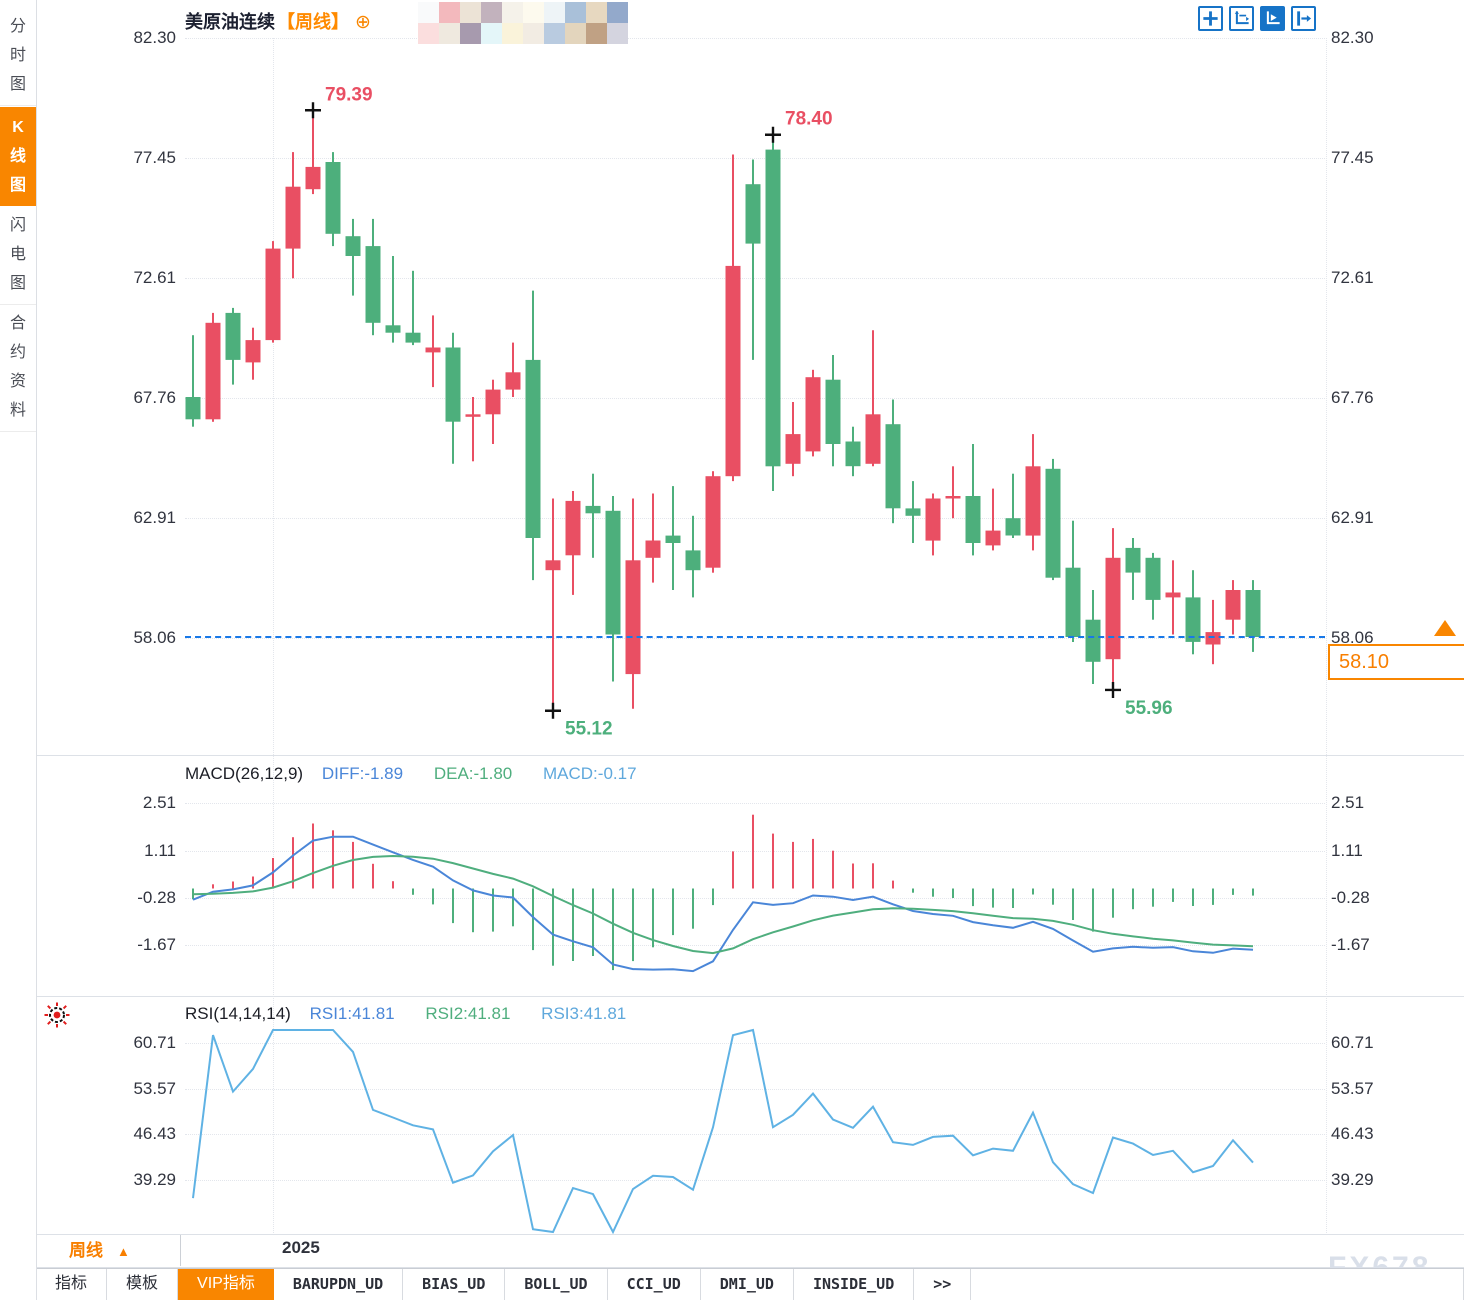 This screenshot has width=1464, height=1300. What do you see at coordinates (473, 773) in the screenshot?
I see `macd-dea-value: DEA:-1.80` at bounding box center [473, 773].